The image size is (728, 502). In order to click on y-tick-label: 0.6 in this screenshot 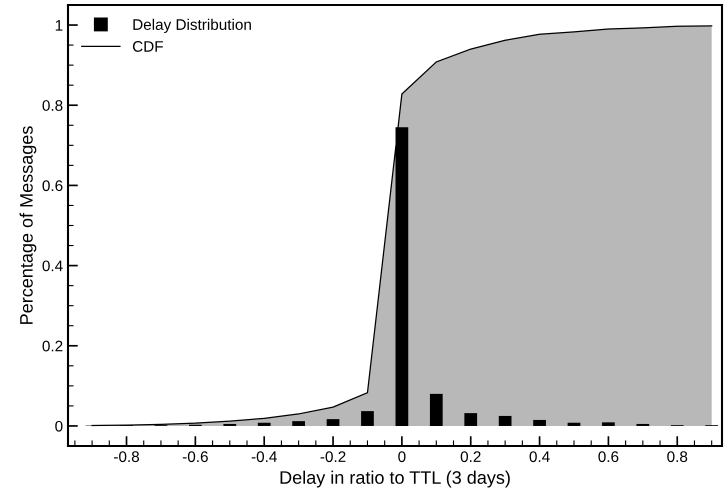, I will do `click(52, 186)`.